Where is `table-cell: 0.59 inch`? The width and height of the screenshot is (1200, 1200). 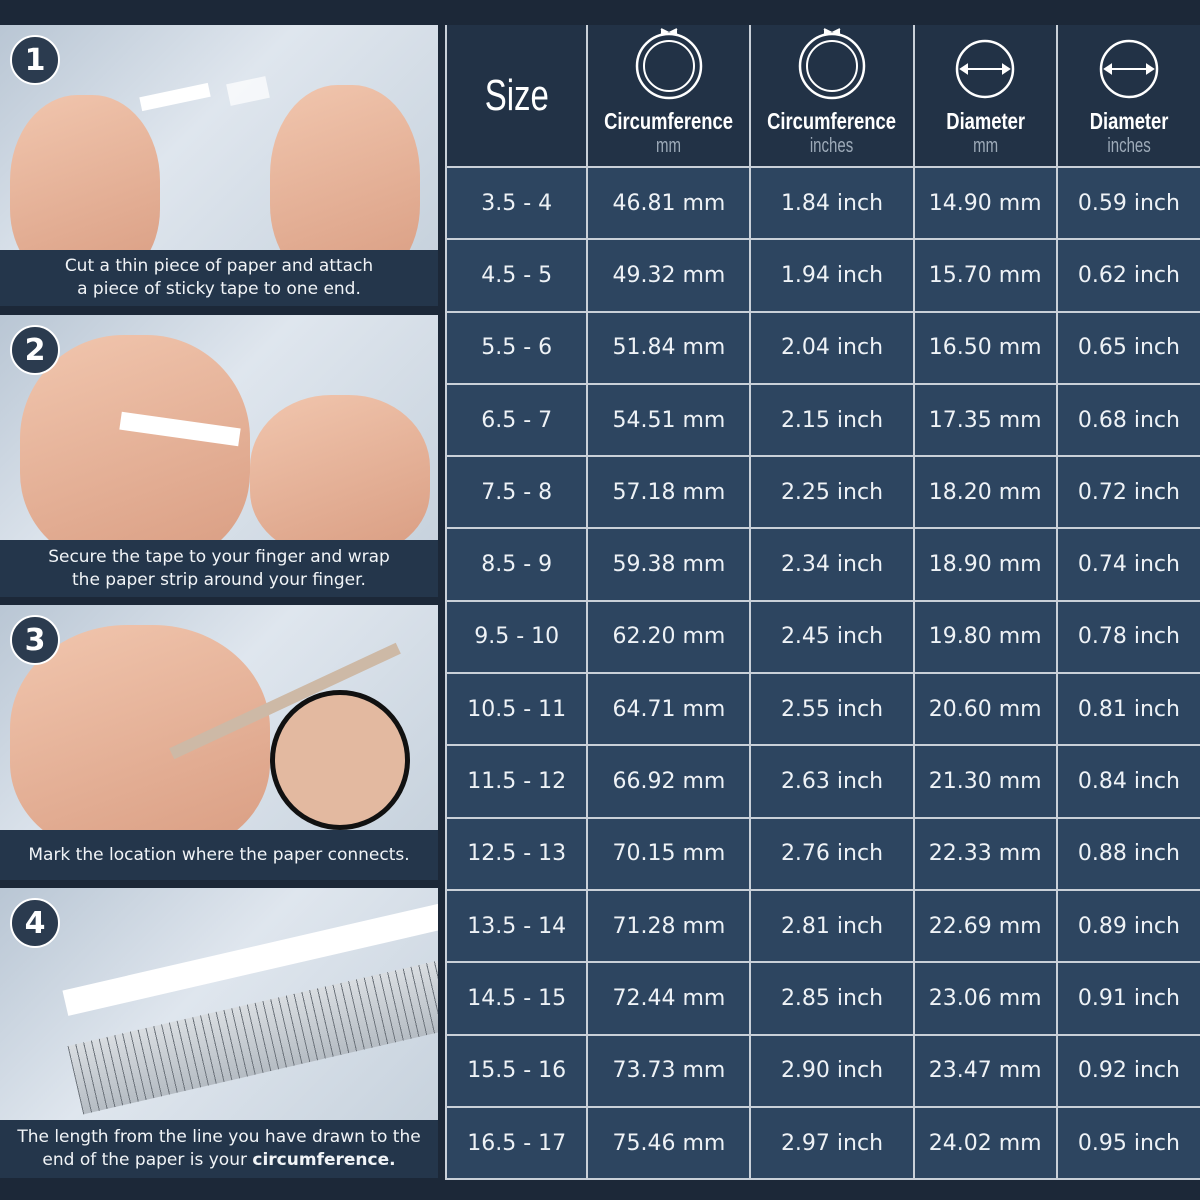
table-cell: 0.59 inch is located at coordinates (1127, 203).